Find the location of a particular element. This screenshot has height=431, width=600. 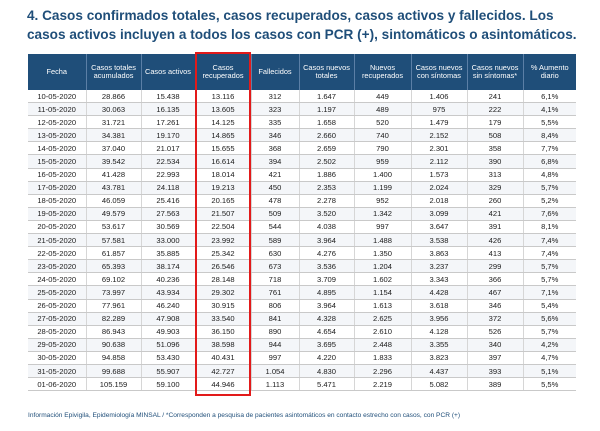

table-cell: 312 is located at coordinates (275, 97).